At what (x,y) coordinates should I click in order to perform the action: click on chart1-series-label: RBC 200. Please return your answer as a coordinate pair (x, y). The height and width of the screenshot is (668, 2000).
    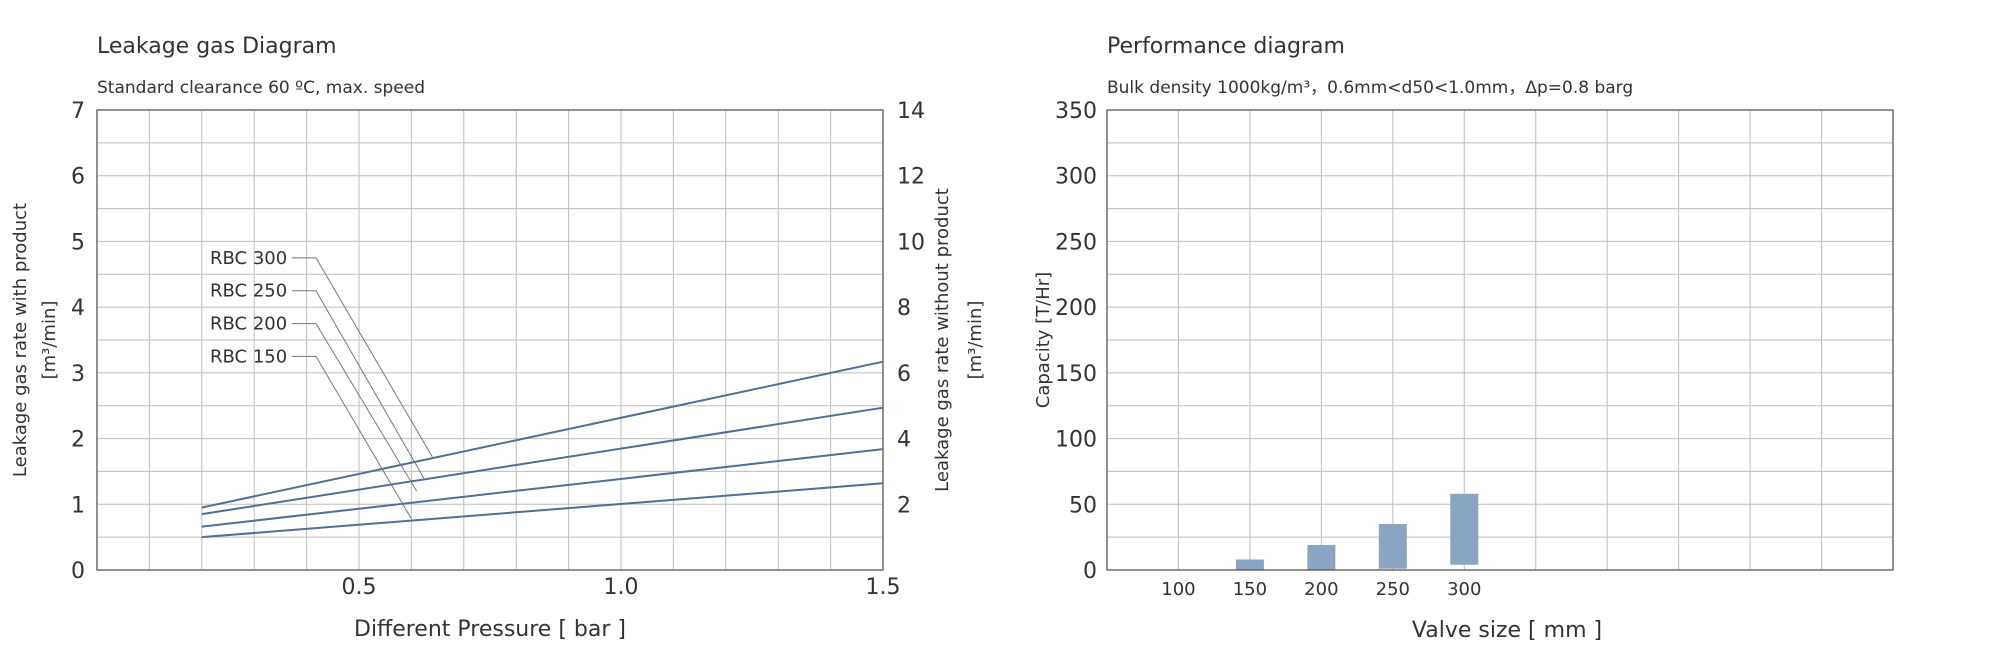
    Looking at the image, I should click on (248, 324).